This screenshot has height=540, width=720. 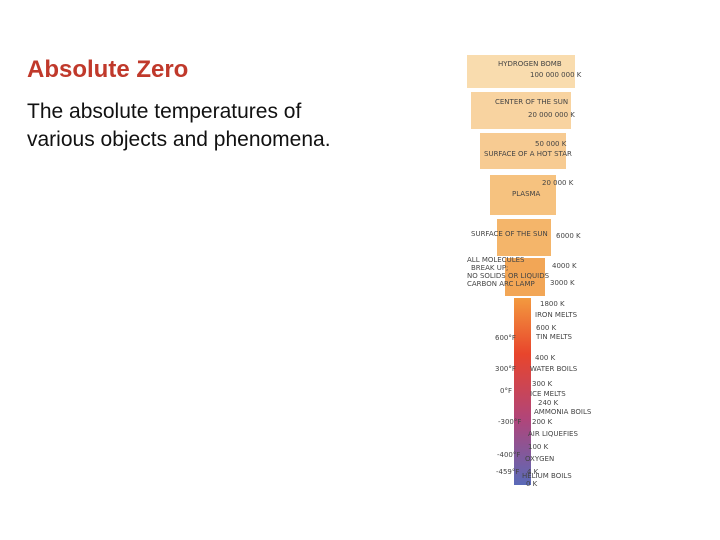 I want to click on slide-title: Absolute Zero, so click(x=108, y=69).